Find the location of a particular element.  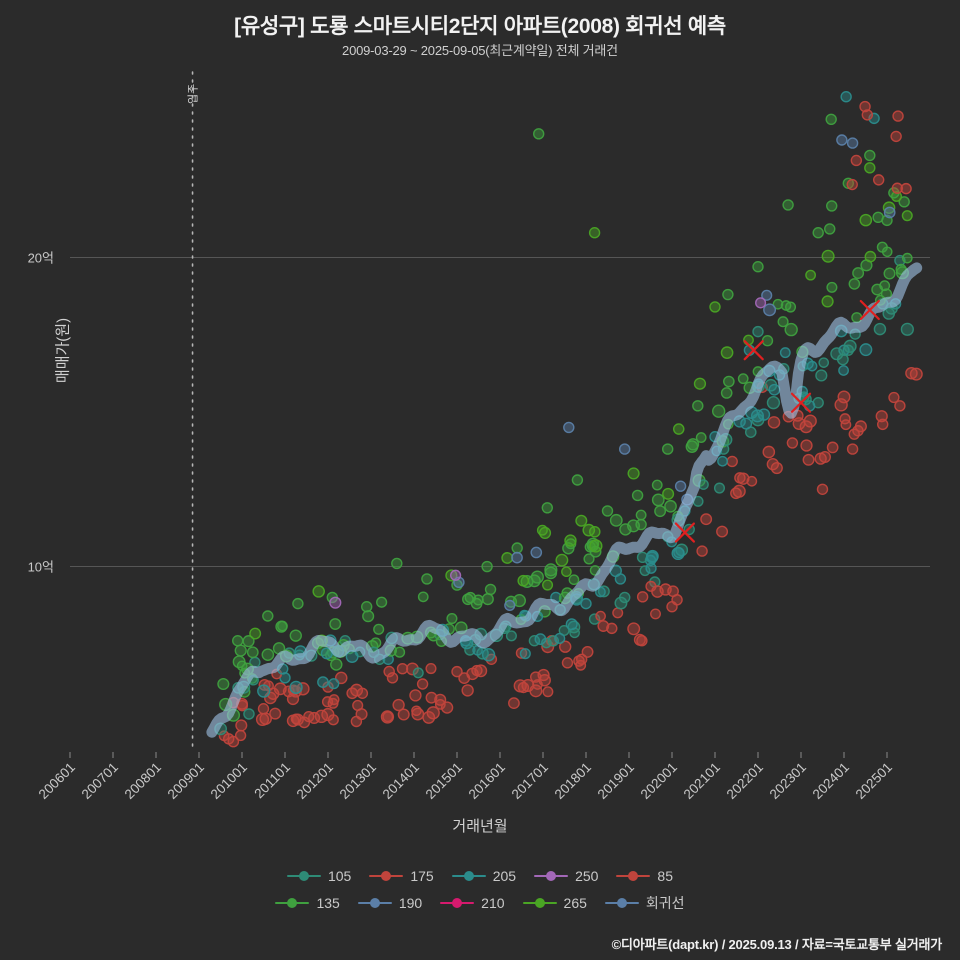

legend-item-회귀선: 회귀선 is located at coordinates (644, 903).